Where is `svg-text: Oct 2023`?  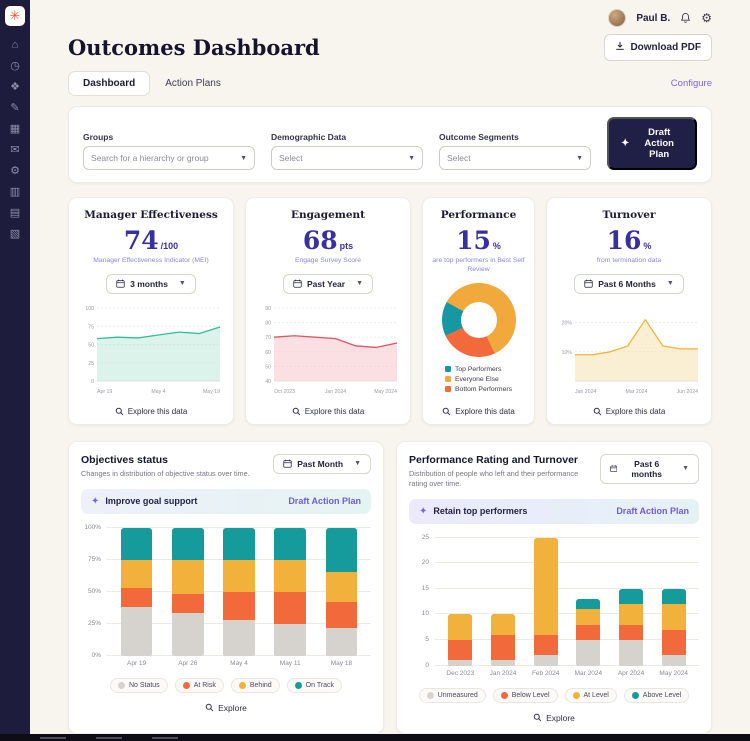 svg-text: Oct 2023 is located at coordinates (284, 391).